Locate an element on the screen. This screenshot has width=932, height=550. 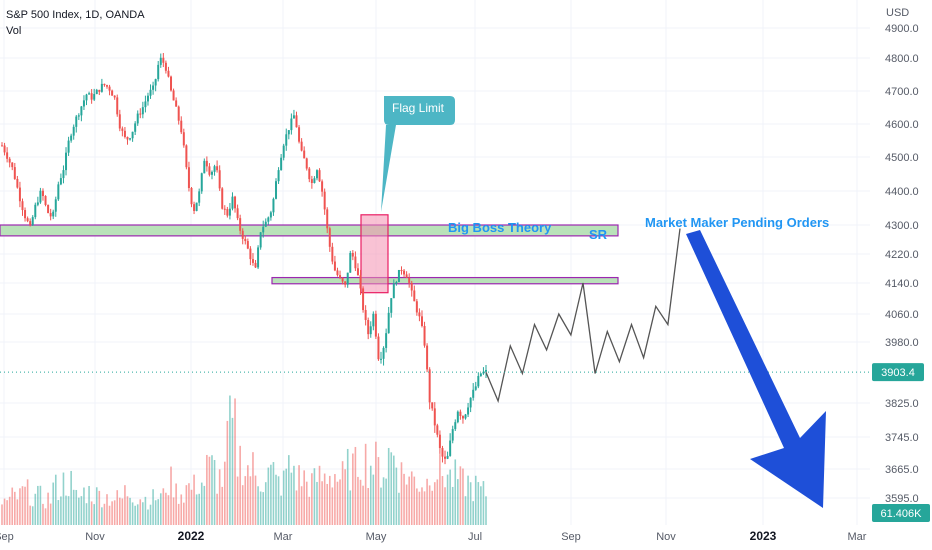
last-price-tag is located at coordinates (898, 372).